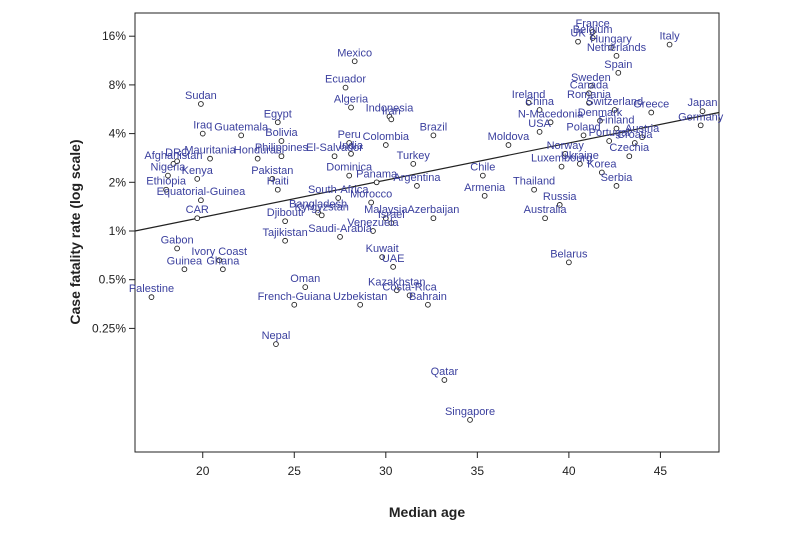 The height and width of the screenshot is (537, 810). Describe the element at coordinates (345, 87) in the screenshot. I see `point-ecuador` at that location.